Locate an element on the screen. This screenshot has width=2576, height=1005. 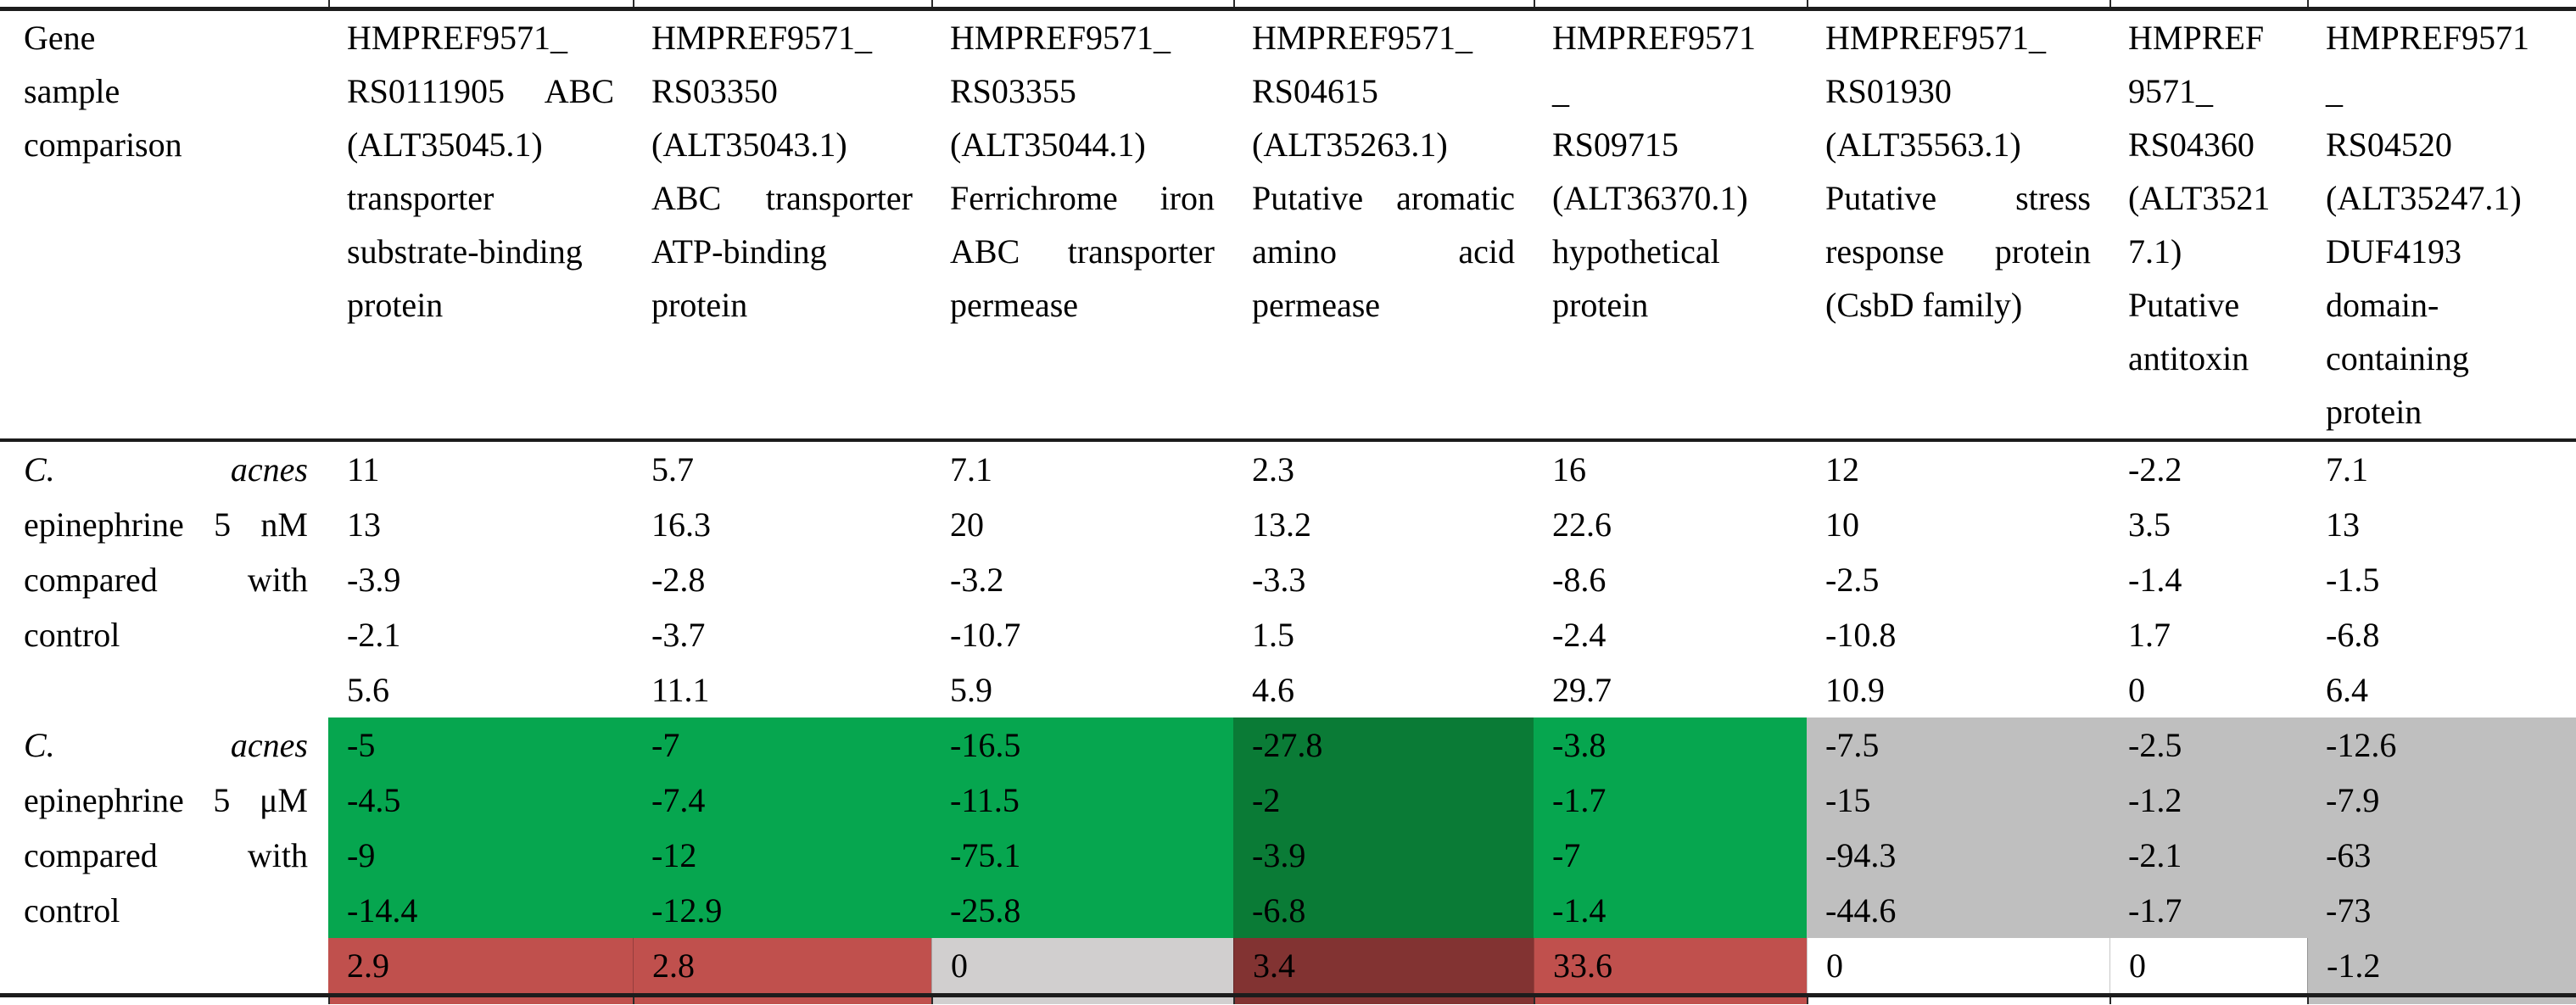
table-row: control -2.1 -3.7 -10.7 1.5 -2.4 -10.8 1.7 -6.8 is located at coordinates (1288, 634).